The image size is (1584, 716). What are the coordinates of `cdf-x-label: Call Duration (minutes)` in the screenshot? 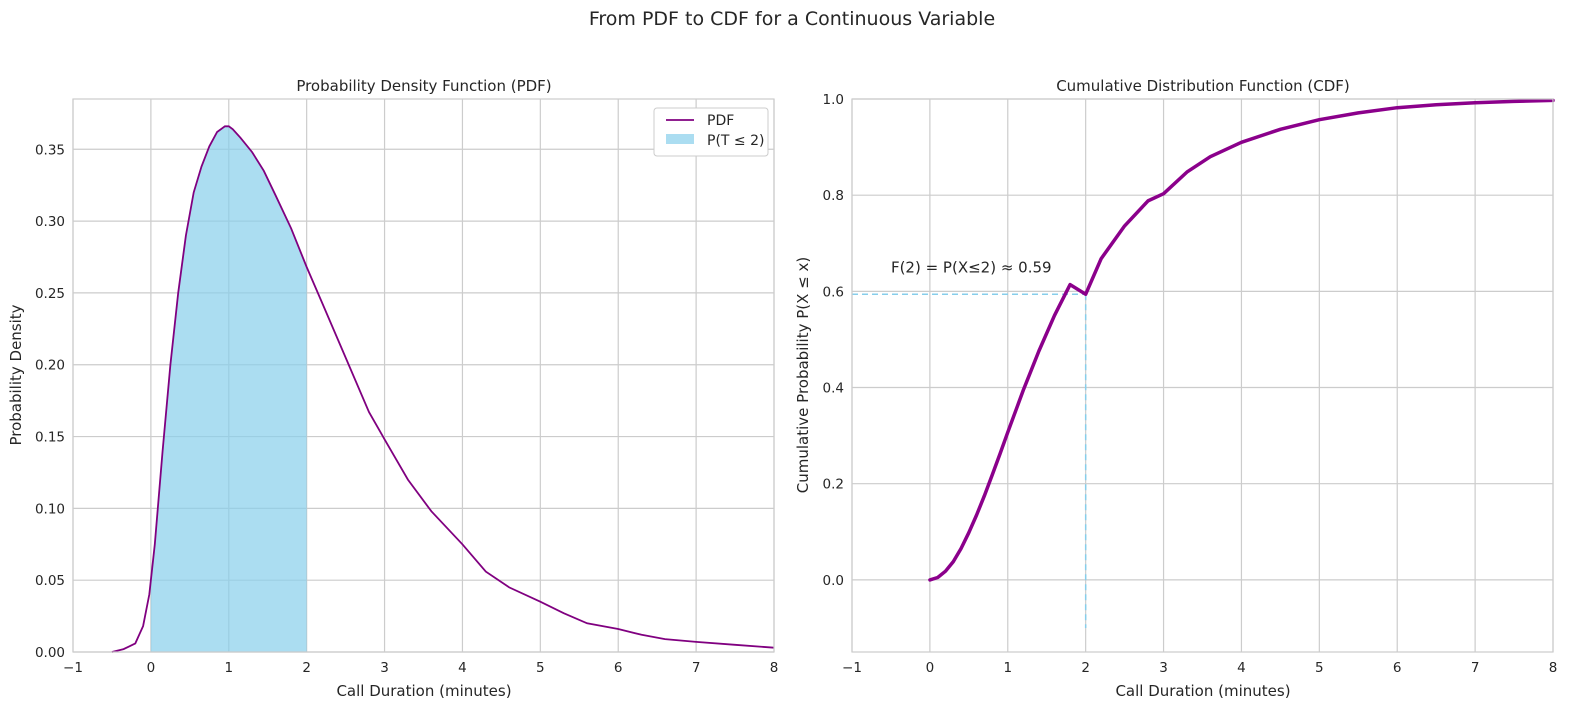 It's located at (1202, 691).